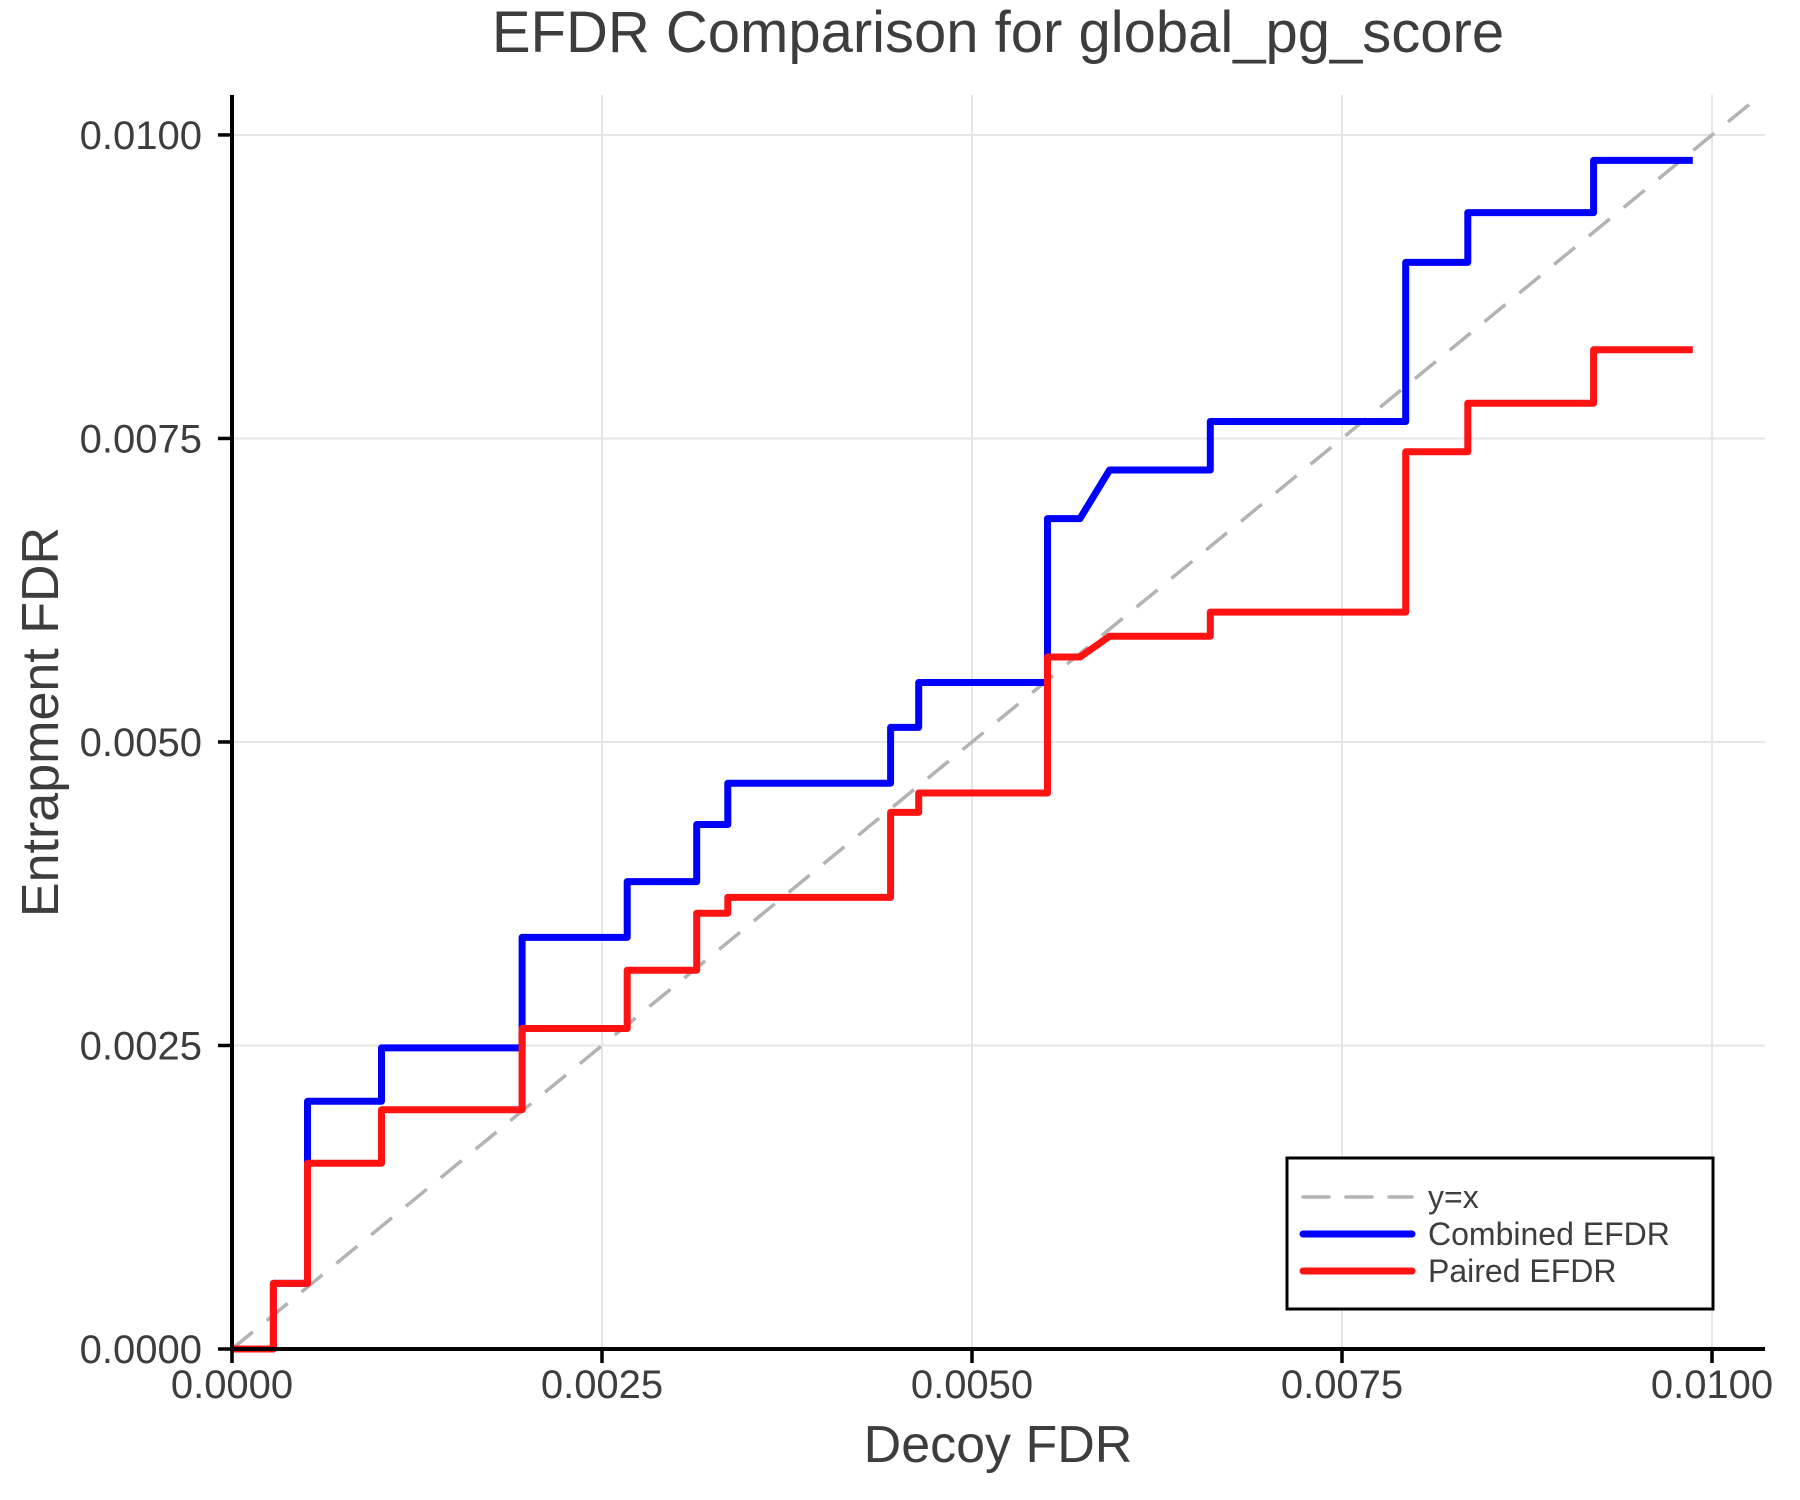 This screenshot has height=1500, width=1800. Describe the element at coordinates (141, 1046) in the screenshot. I see `y-tick-label-0.0025: 0.0025` at that location.